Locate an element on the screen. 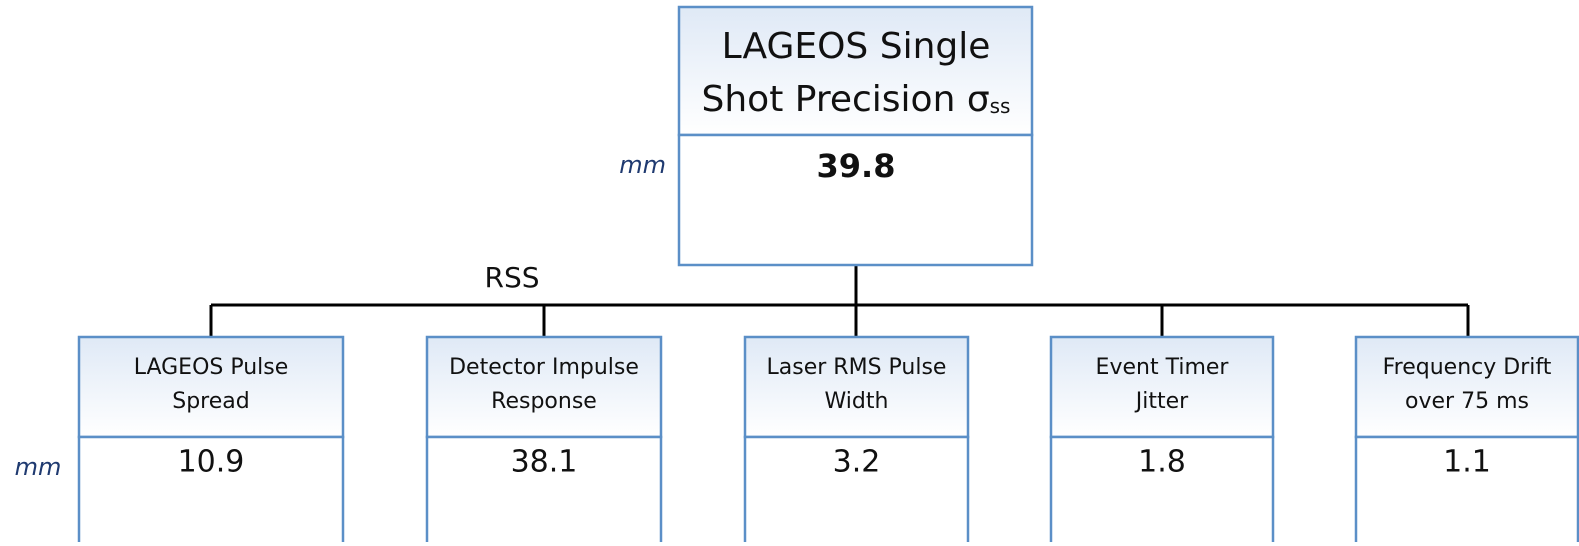  child-node: Event Timer Jitter 1.8 is located at coordinates (1162, 440).